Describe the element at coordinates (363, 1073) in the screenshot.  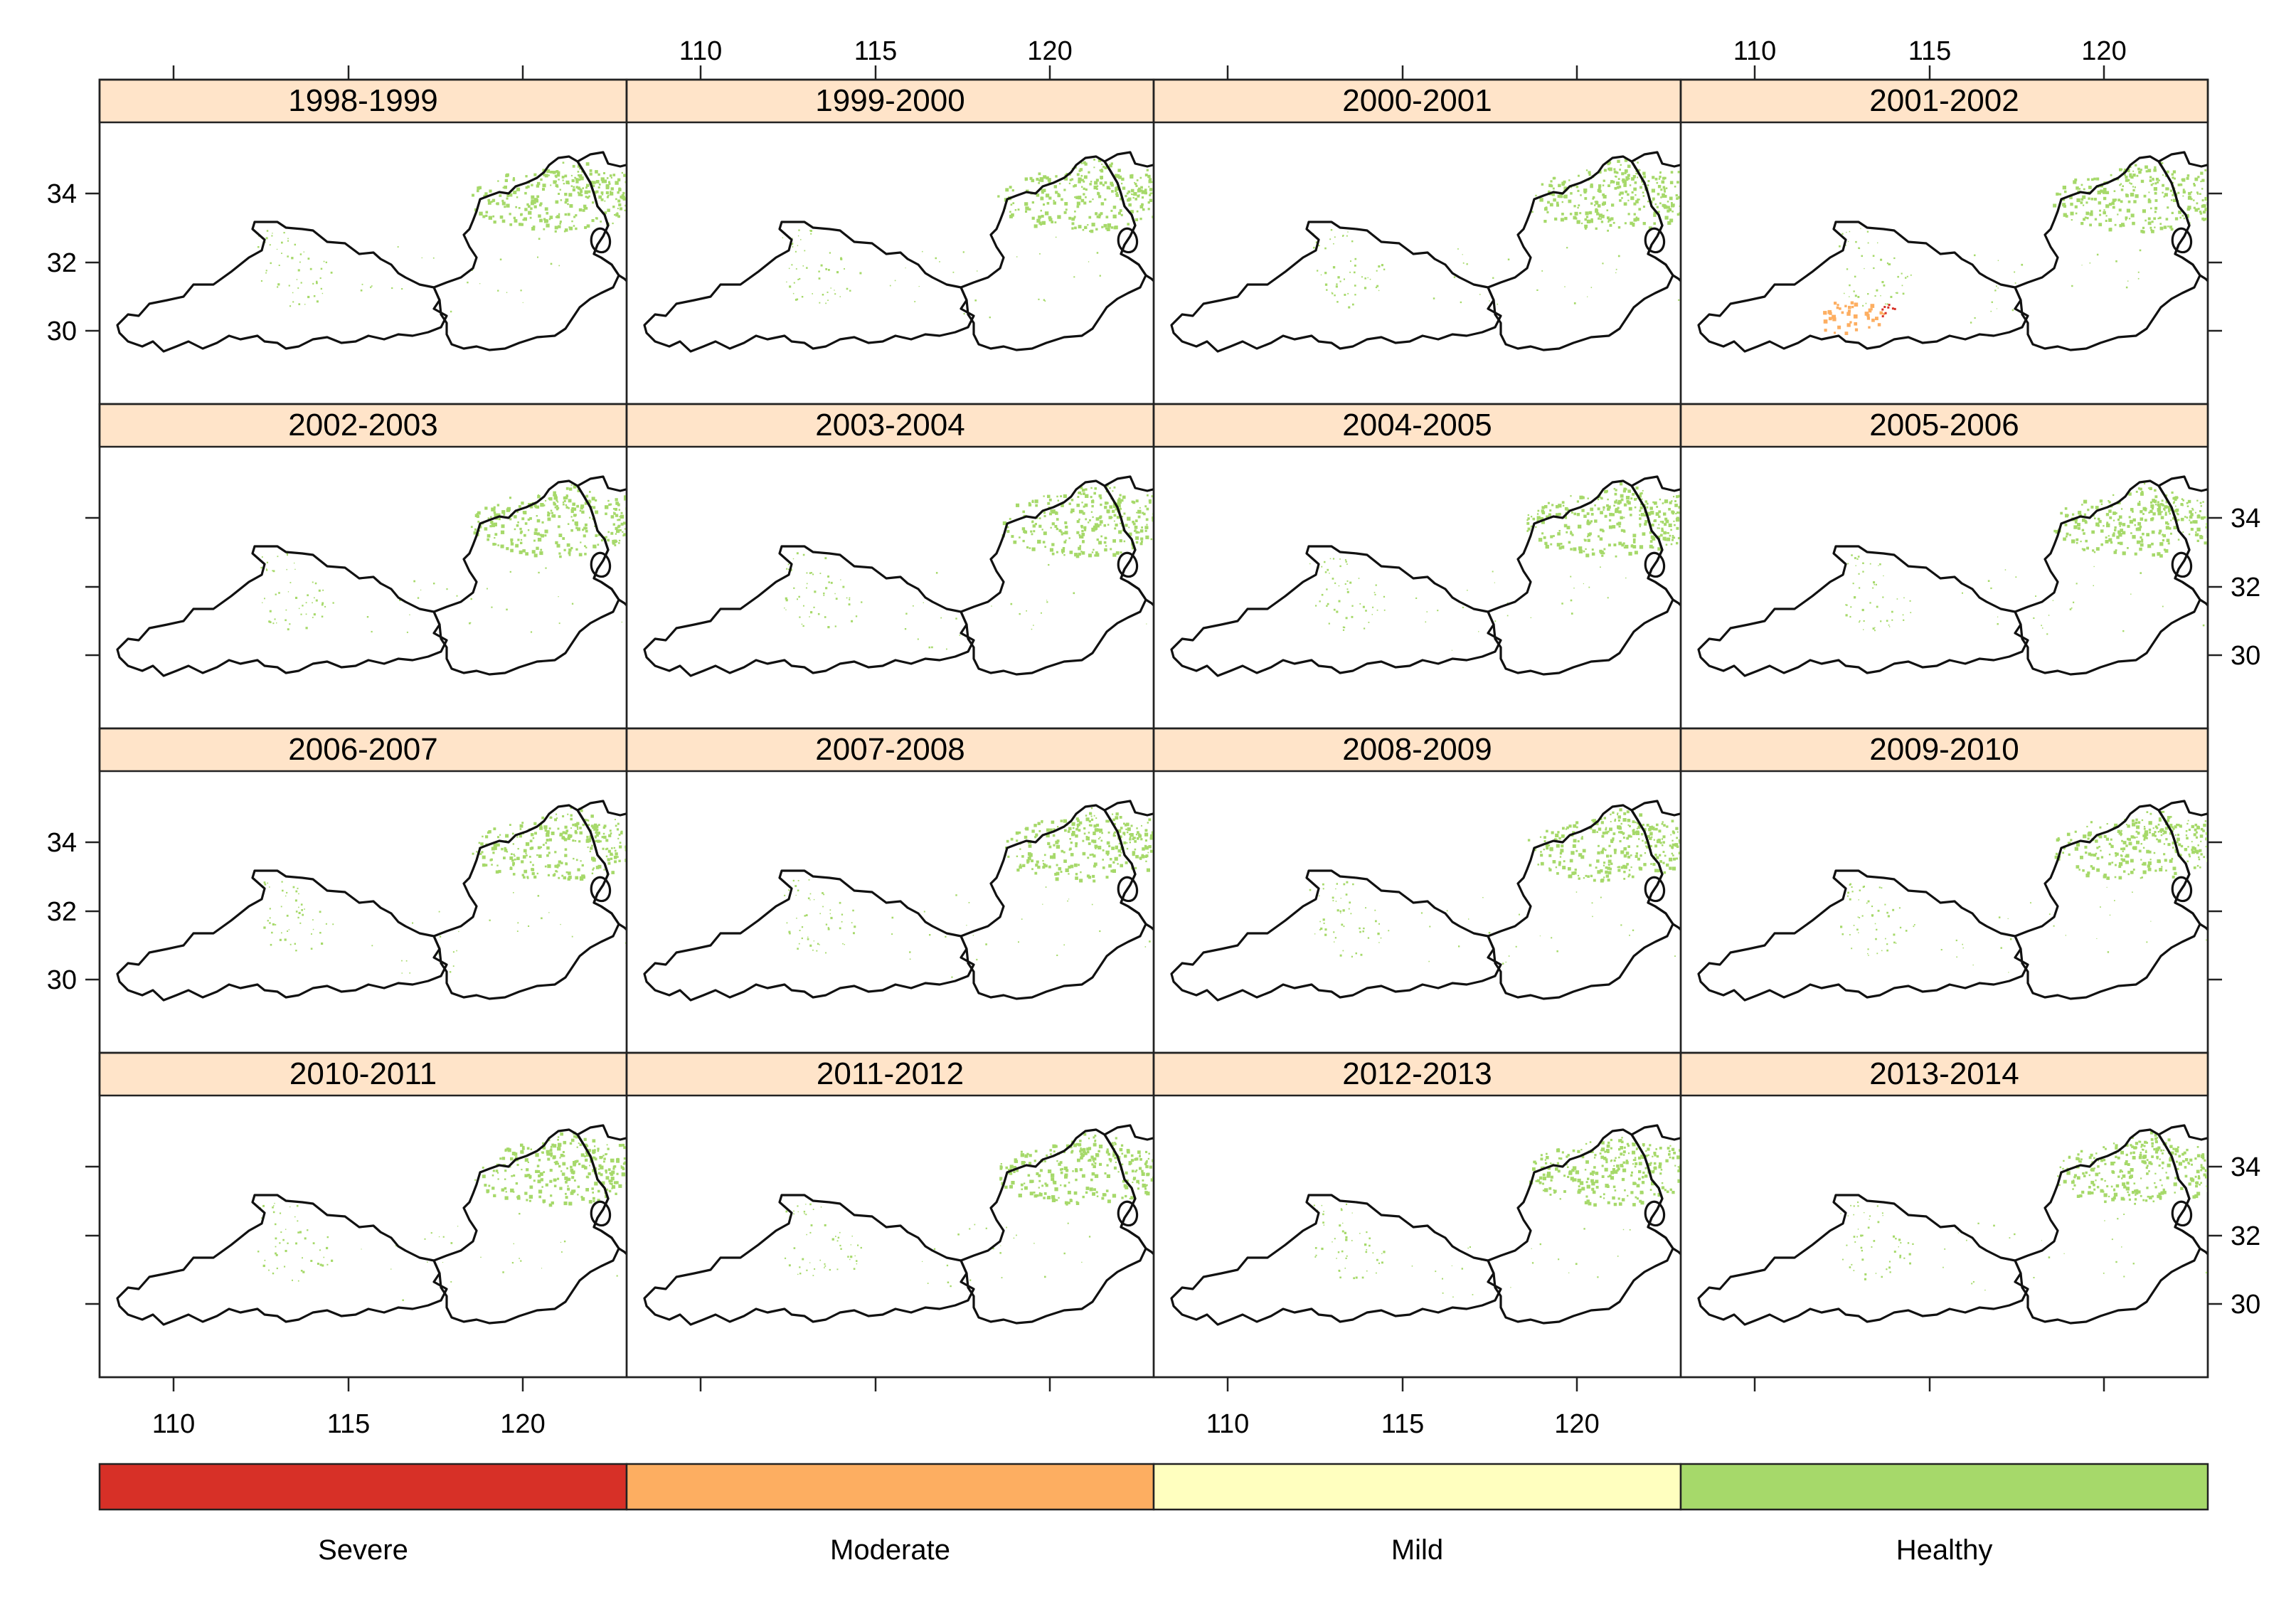
I see `panel-title: 2010-2011` at that location.